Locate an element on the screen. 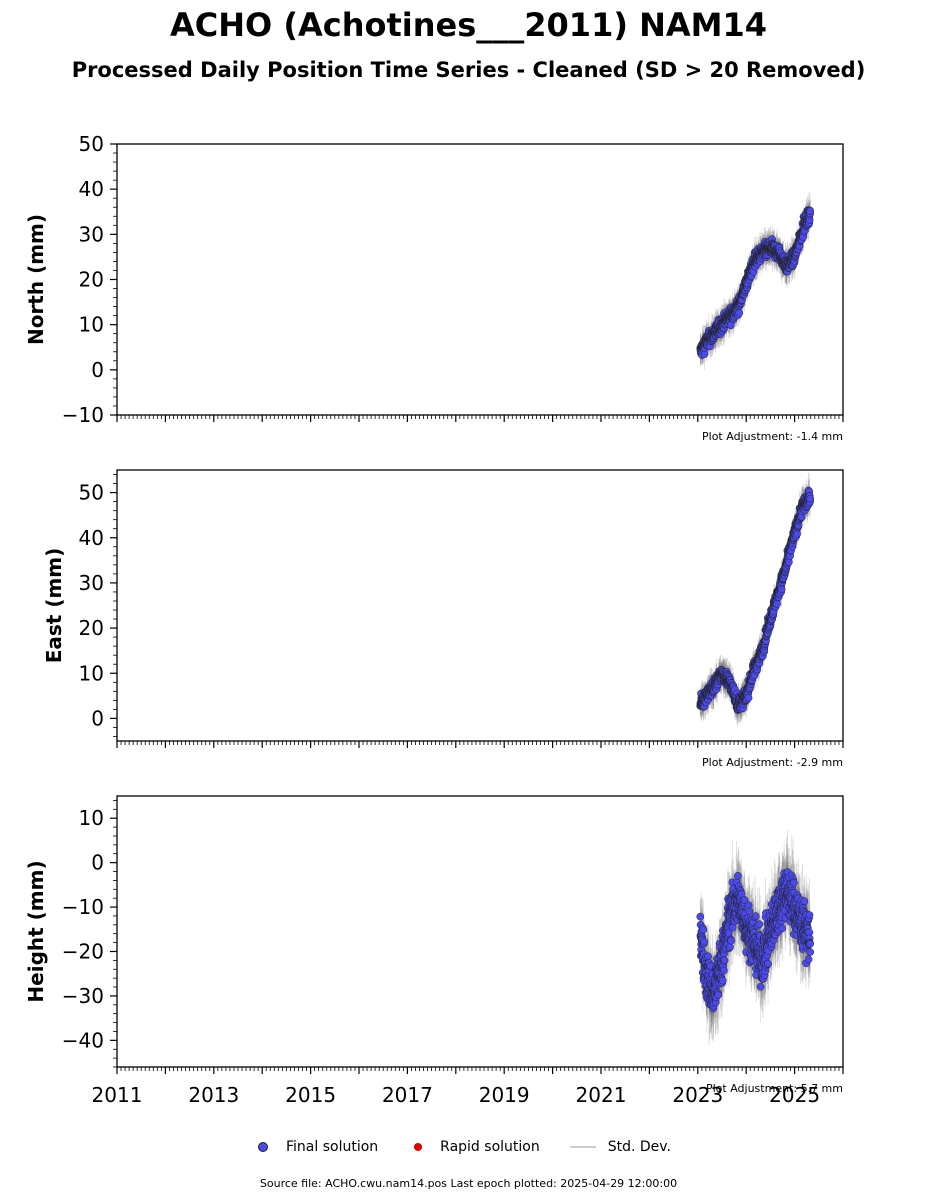  y-tick-label: −40 is located at coordinates (83, 1040).